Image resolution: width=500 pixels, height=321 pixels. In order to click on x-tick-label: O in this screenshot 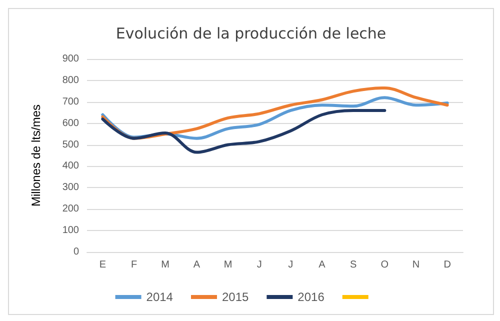, I will do `click(384, 265)`.